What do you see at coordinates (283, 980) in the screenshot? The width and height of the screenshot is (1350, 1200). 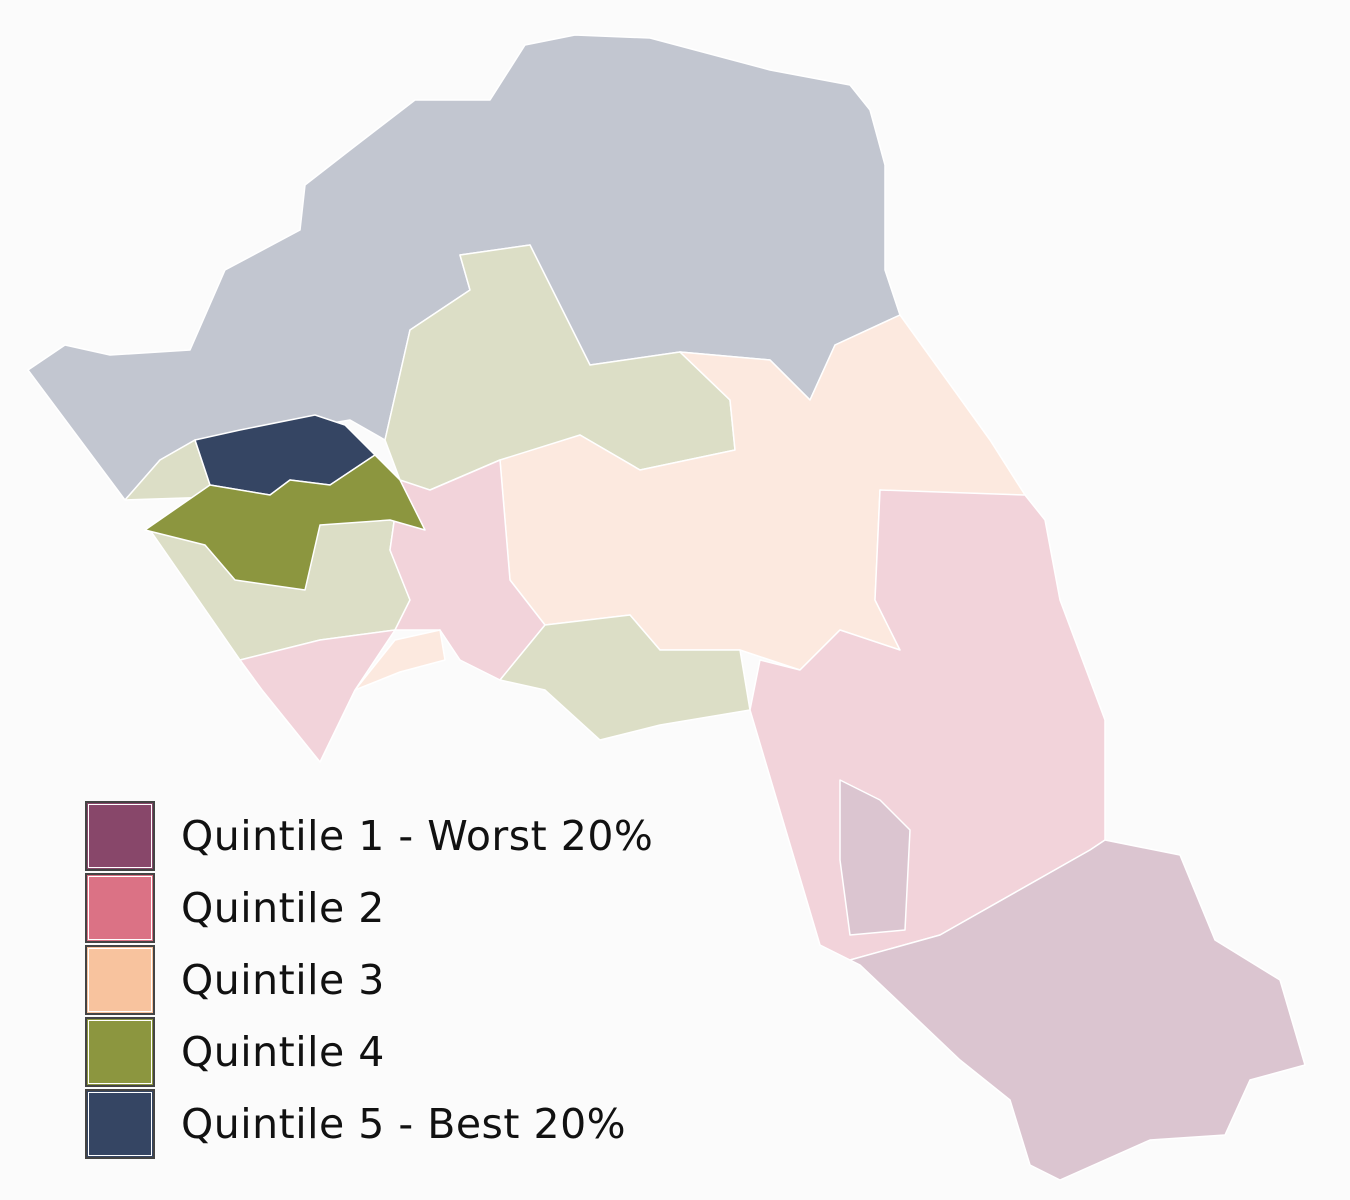 I see `legend-label: Quintile 3` at bounding box center [283, 980].